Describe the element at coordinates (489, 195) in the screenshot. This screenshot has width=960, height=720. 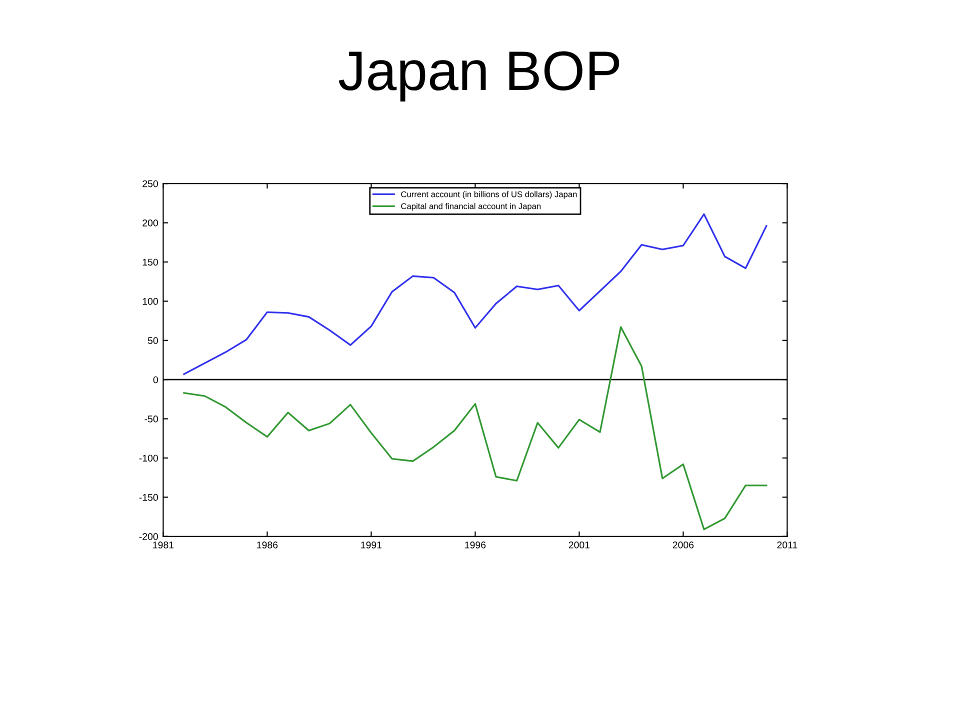
I see `legend-label: Current account (in billions of US dollars) Japan` at that location.